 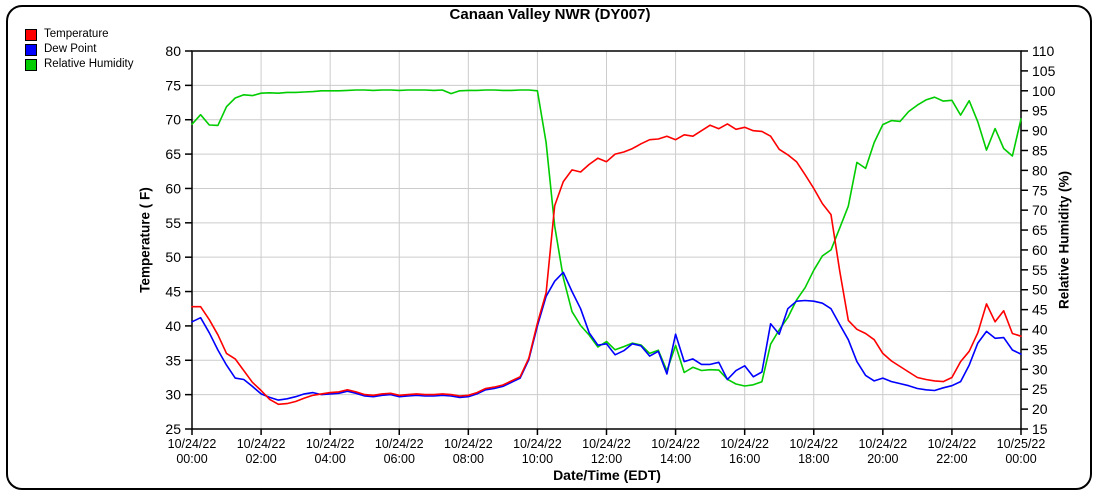 I want to click on svg-text: 85, so click(x=1040, y=150).